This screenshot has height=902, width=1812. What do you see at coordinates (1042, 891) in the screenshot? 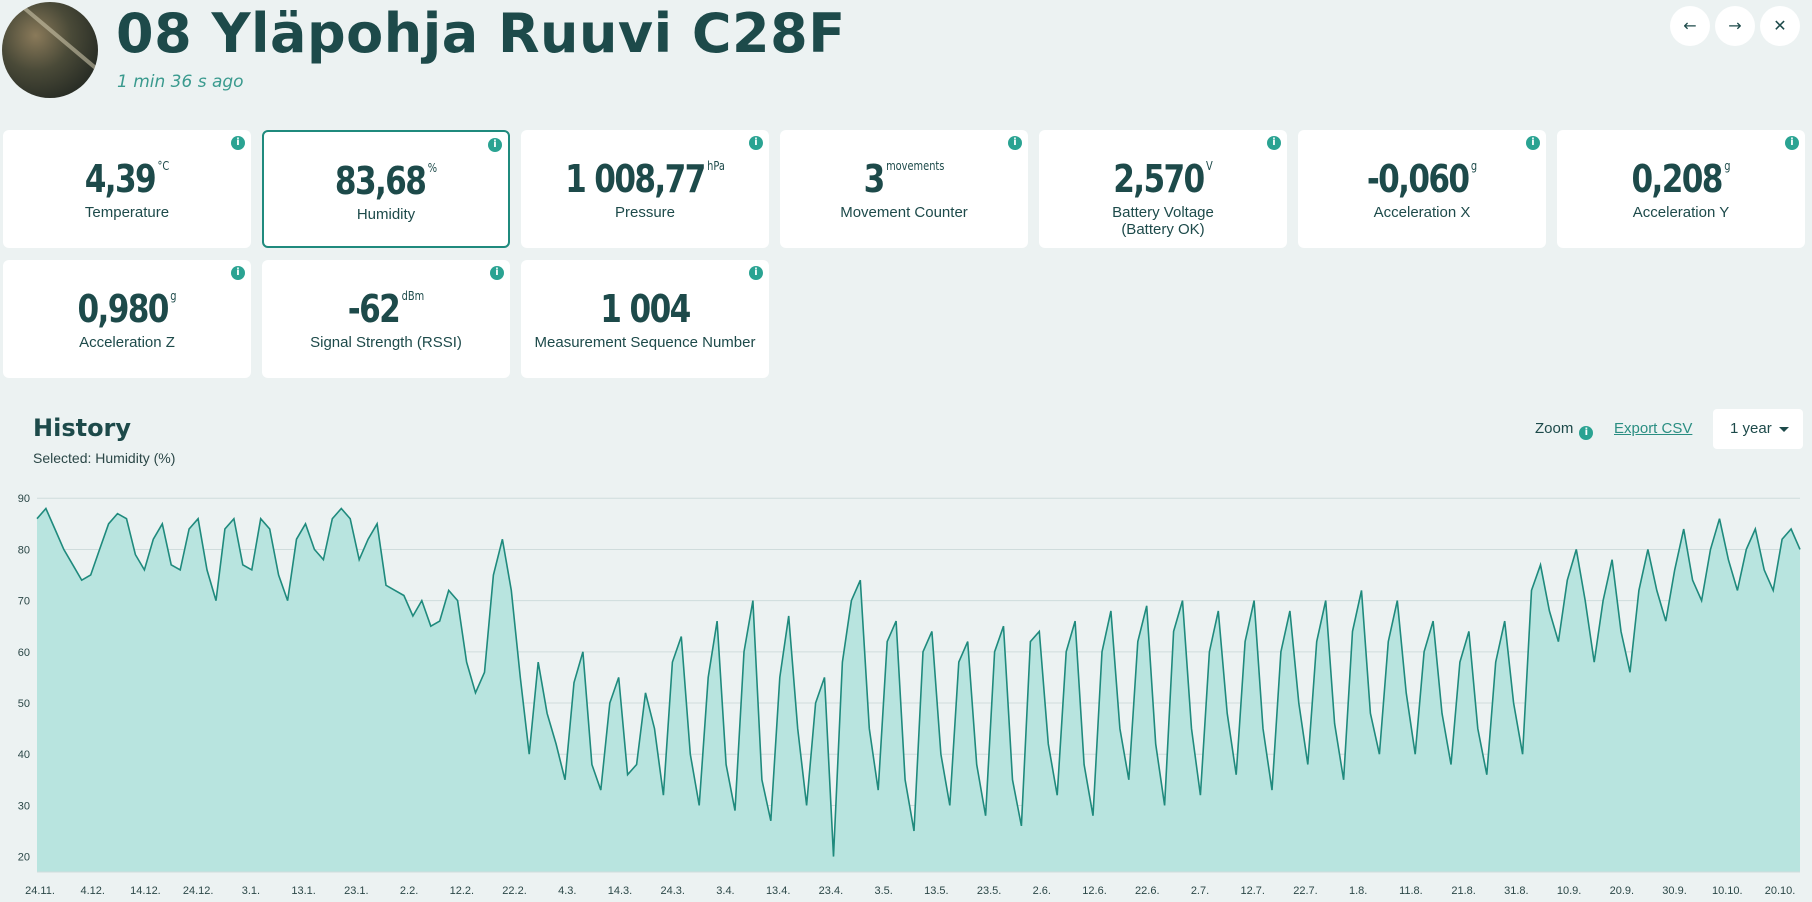
I see `x-tick-label: 2.6.` at bounding box center [1042, 891].